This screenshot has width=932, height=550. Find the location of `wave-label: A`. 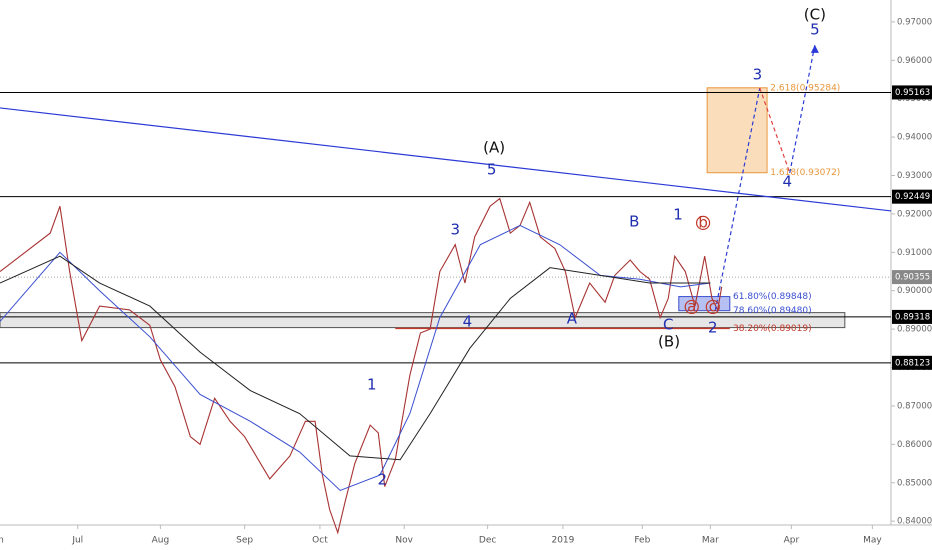

wave-label: A is located at coordinates (572, 318).